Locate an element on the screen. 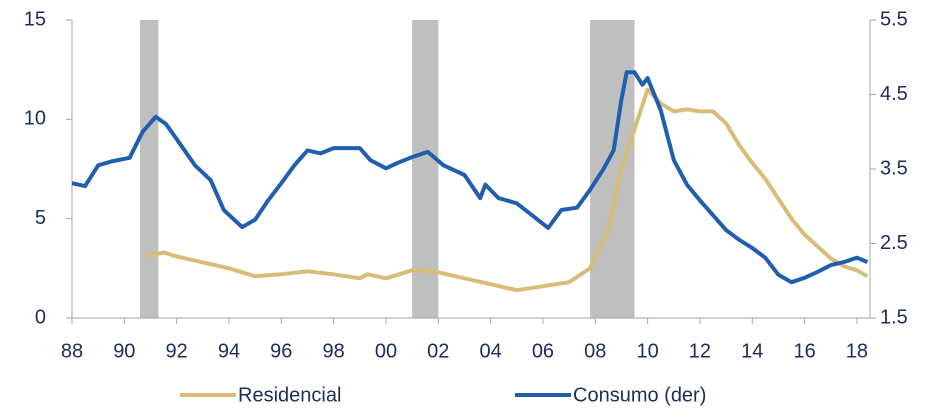  x-tick-label: 98 is located at coordinates (334, 351).